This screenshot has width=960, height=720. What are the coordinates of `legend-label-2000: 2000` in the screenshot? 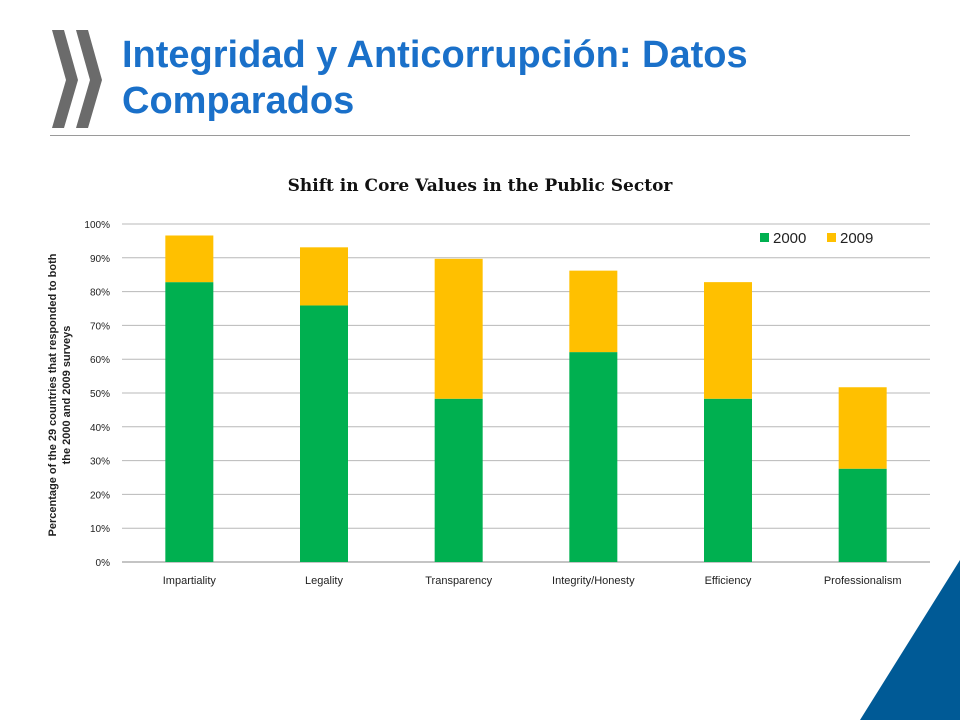 It's located at (789, 238).